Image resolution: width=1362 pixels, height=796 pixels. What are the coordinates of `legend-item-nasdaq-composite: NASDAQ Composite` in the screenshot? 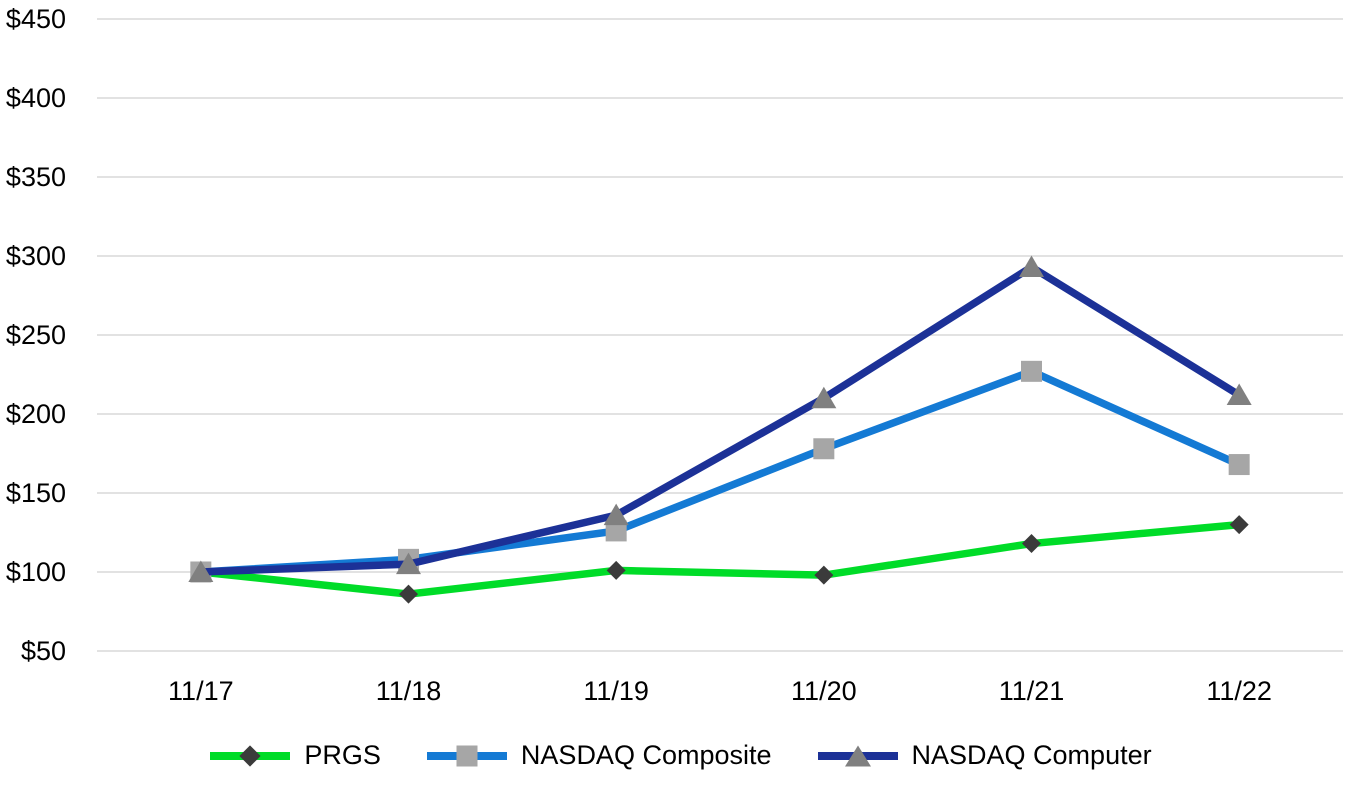 It's located at (599, 755).